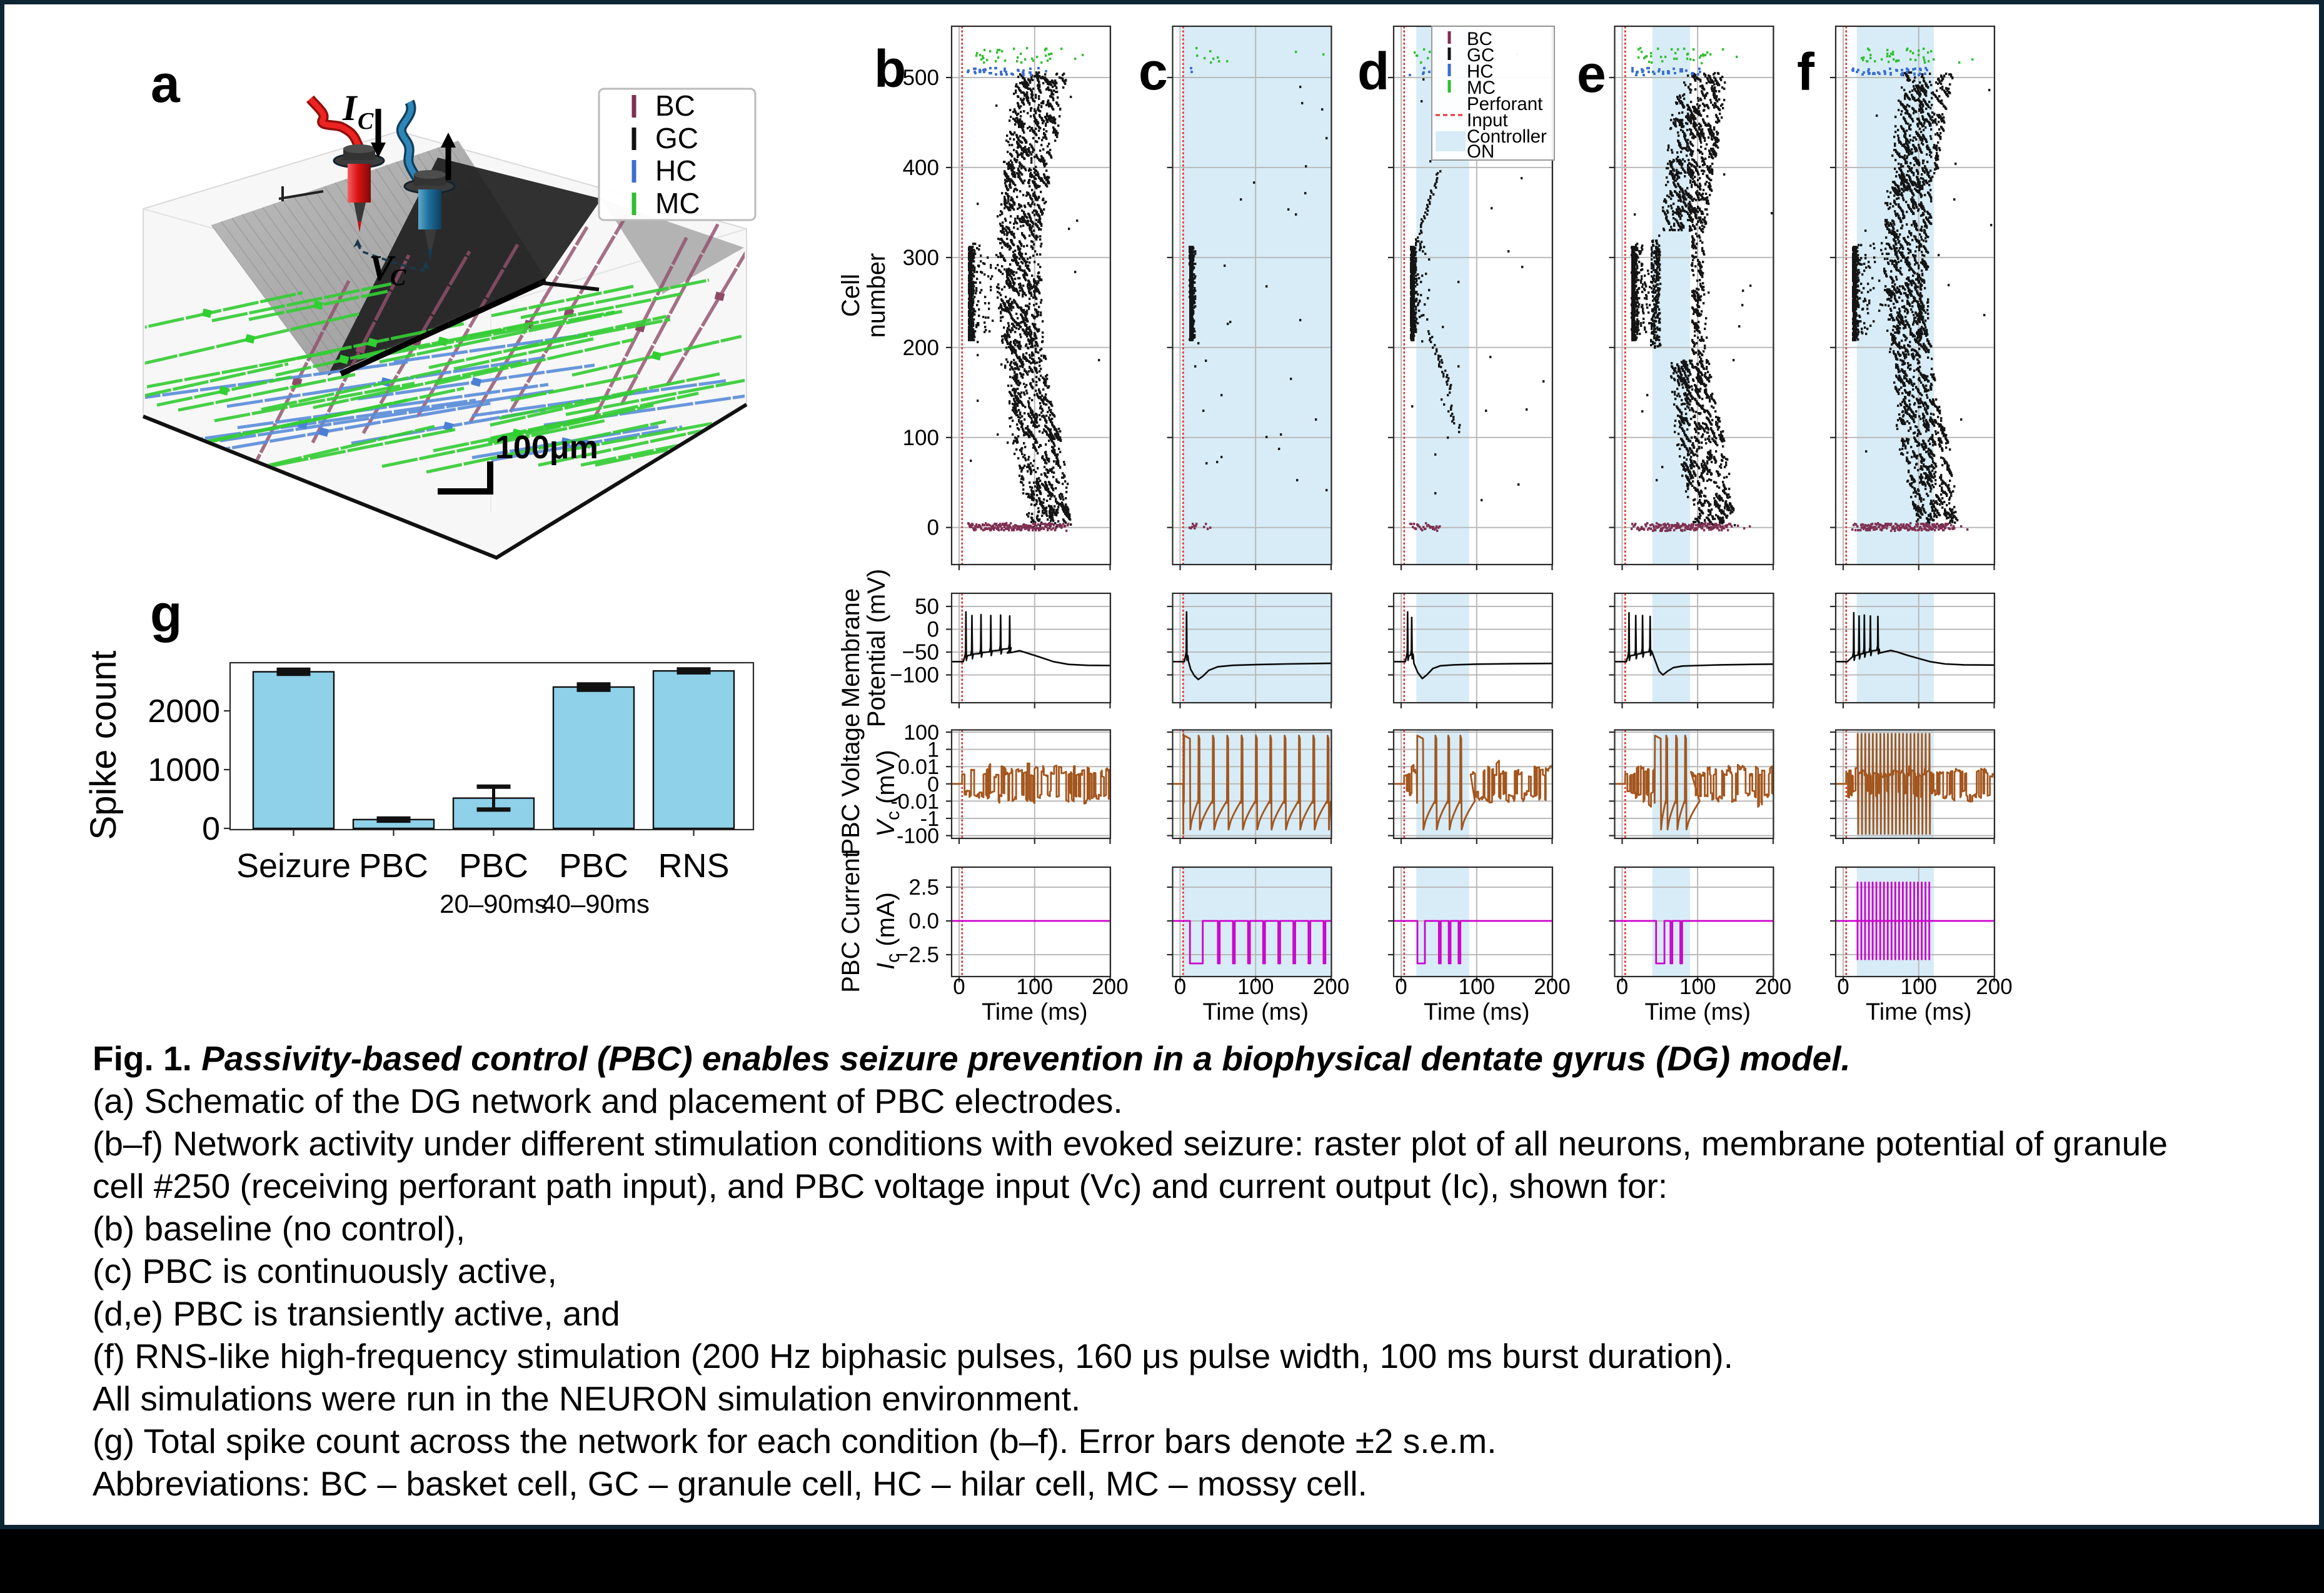  What do you see at coordinates (918, 767) in the screenshot?
I see `svg-text: 0.01` at bounding box center [918, 767].